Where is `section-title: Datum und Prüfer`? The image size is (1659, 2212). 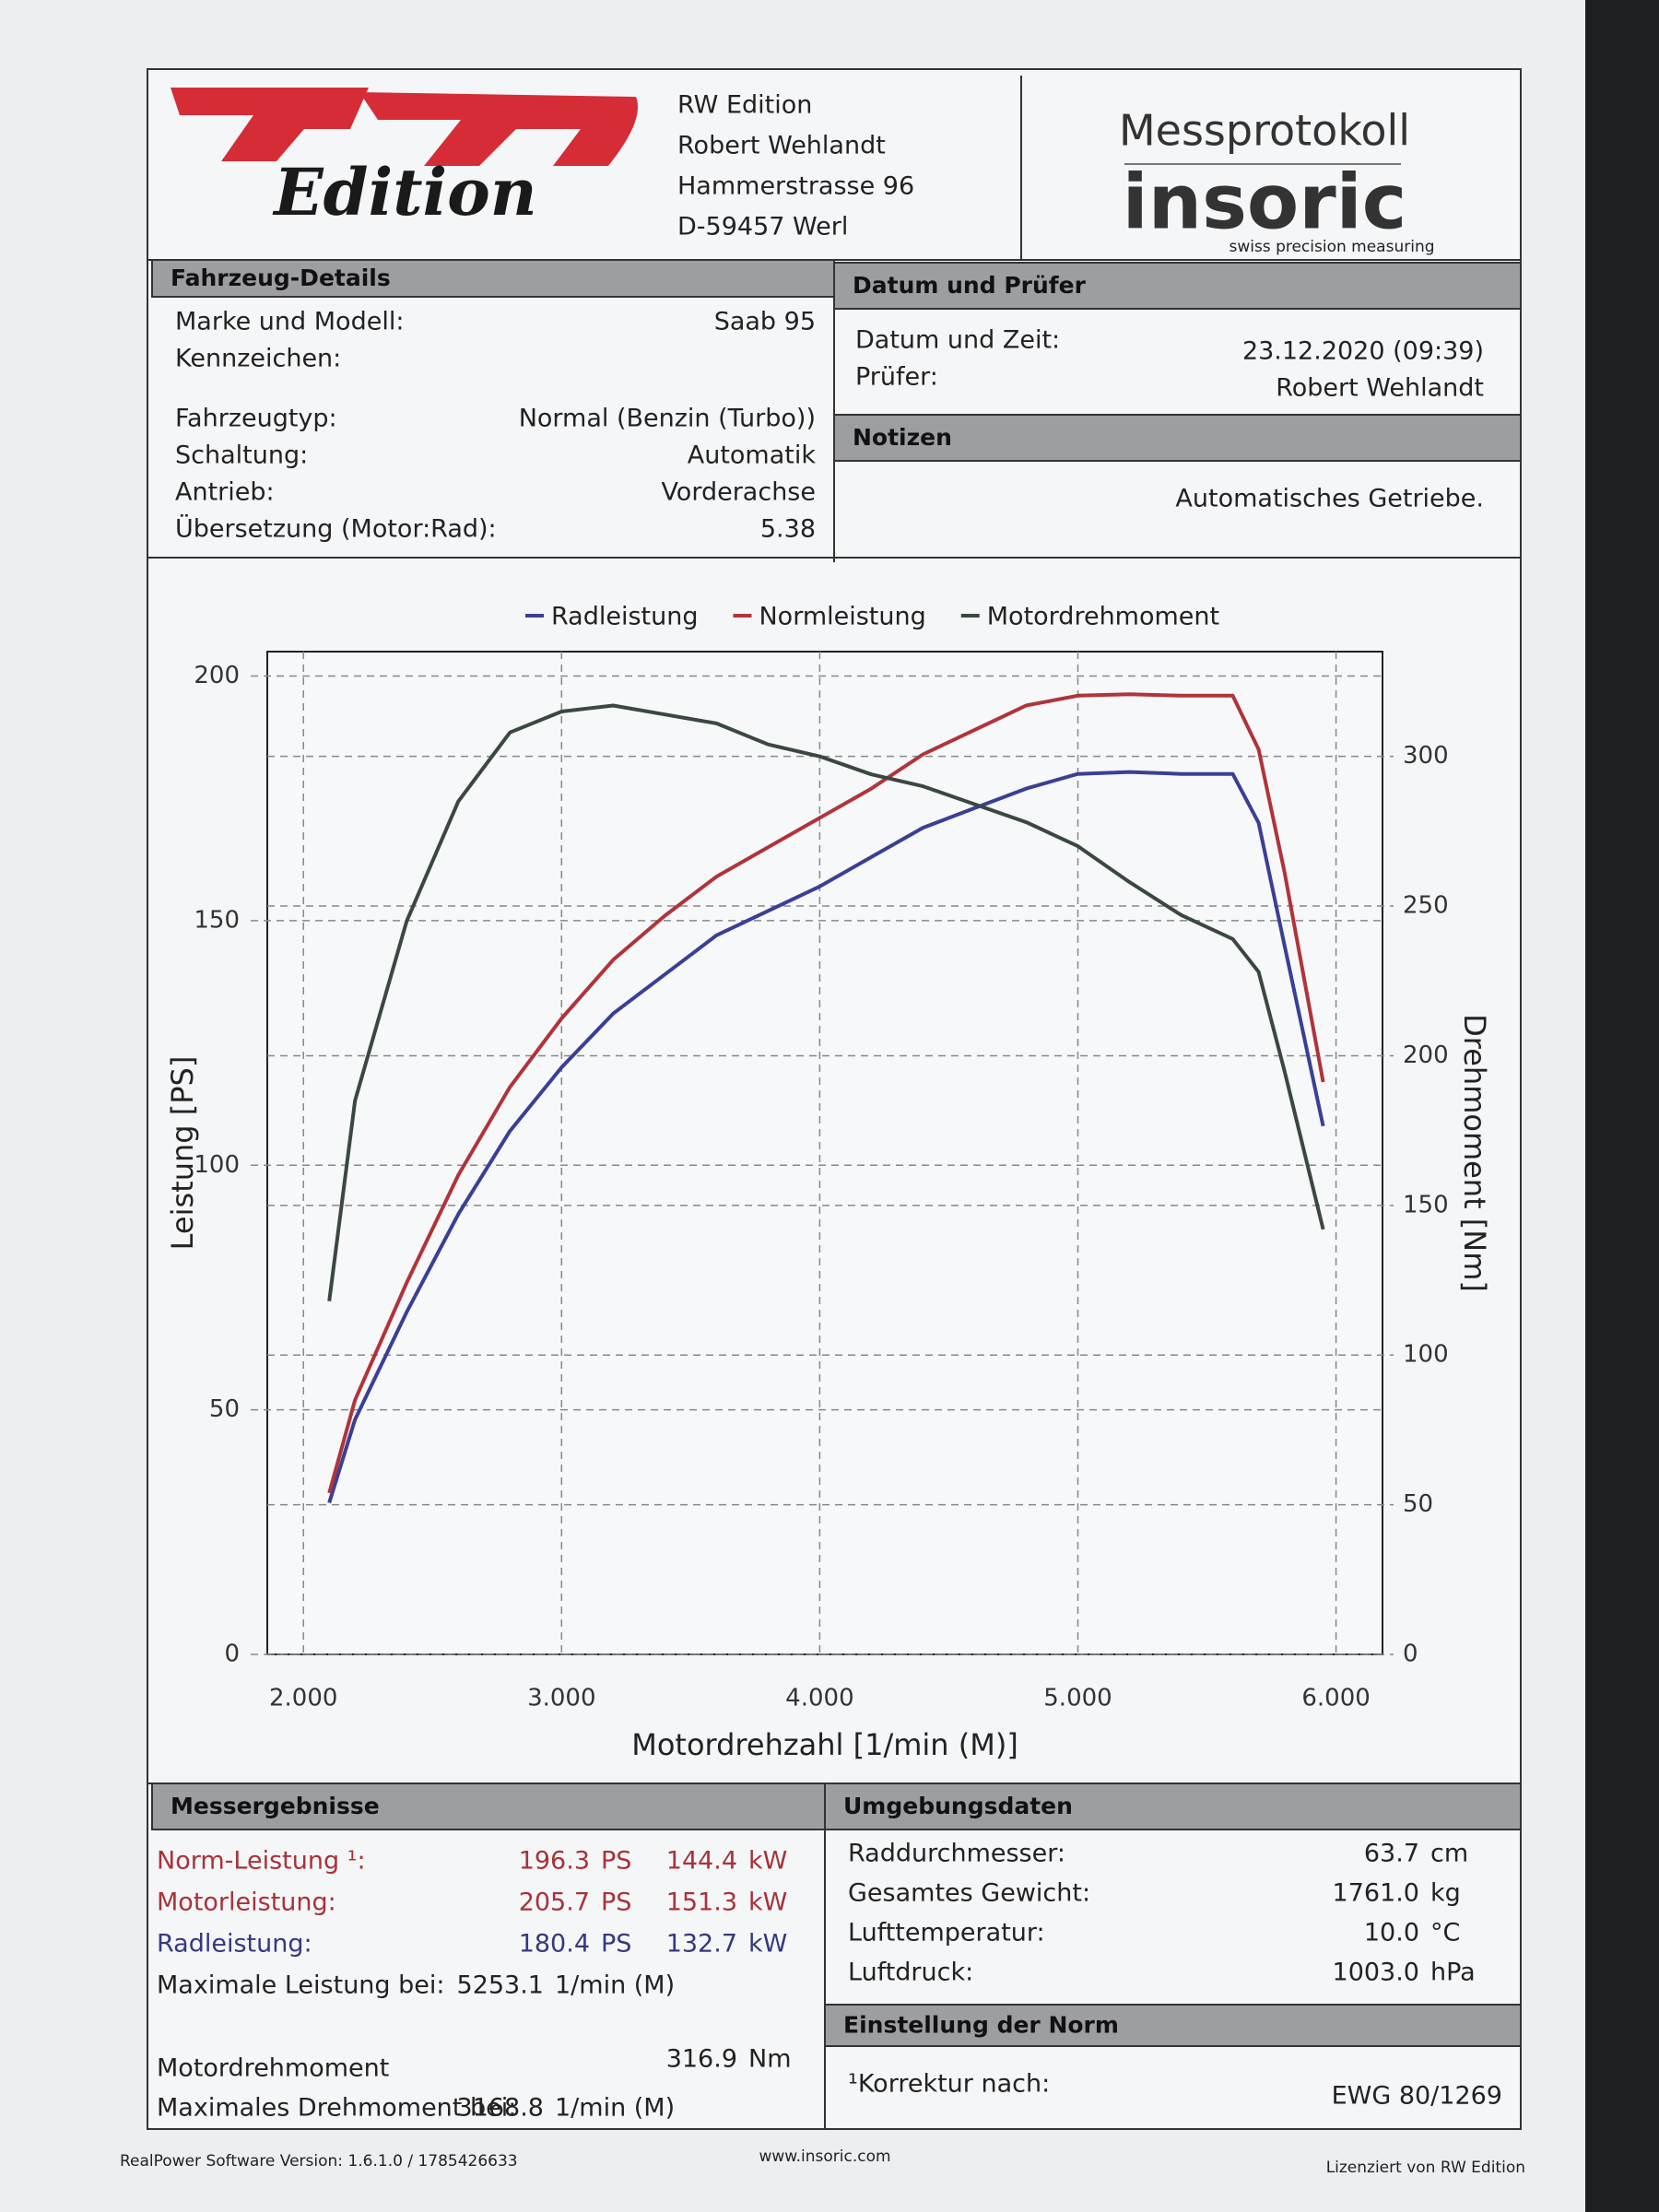 section-title: Datum und Prüfer is located at coordinates (970, 285).